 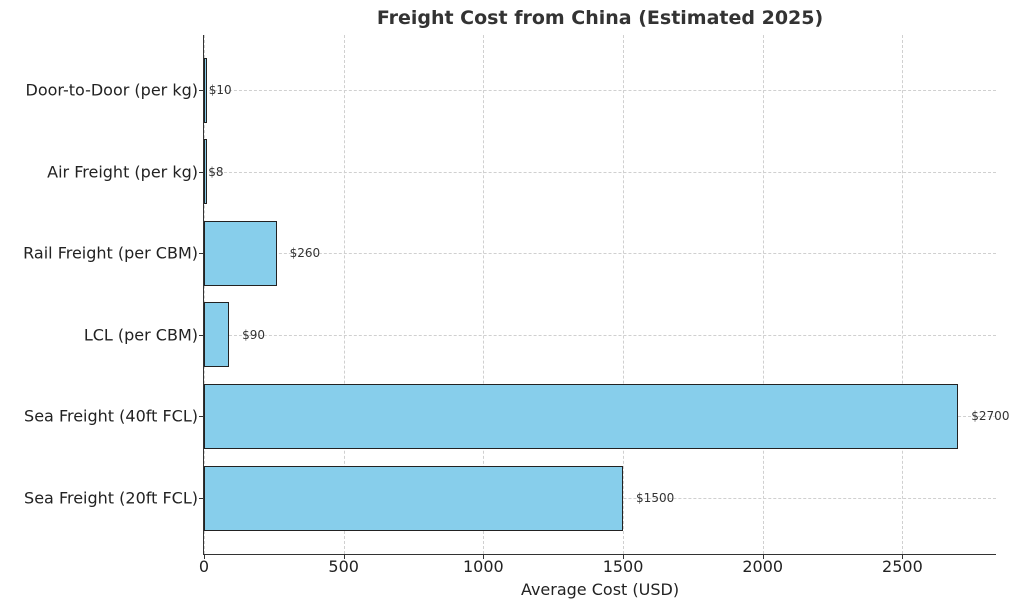 I want to click on bar-value-label: $2700, so click(x=990, y=416).